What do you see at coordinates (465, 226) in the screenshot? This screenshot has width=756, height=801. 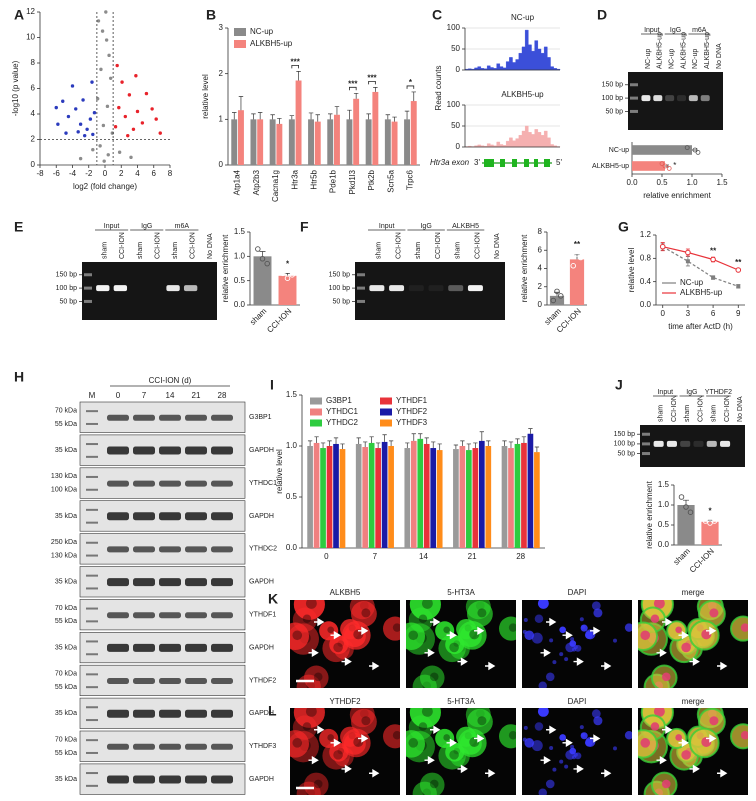 I see `group-label: ALKBH5` at bounding box center [465, 226].